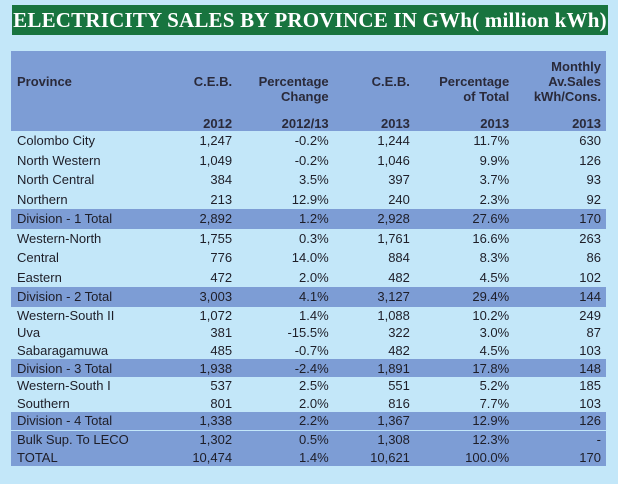  Describe the element at coordinates (399, 277) in the screenshot. I see `table-cell: 482` at that location.